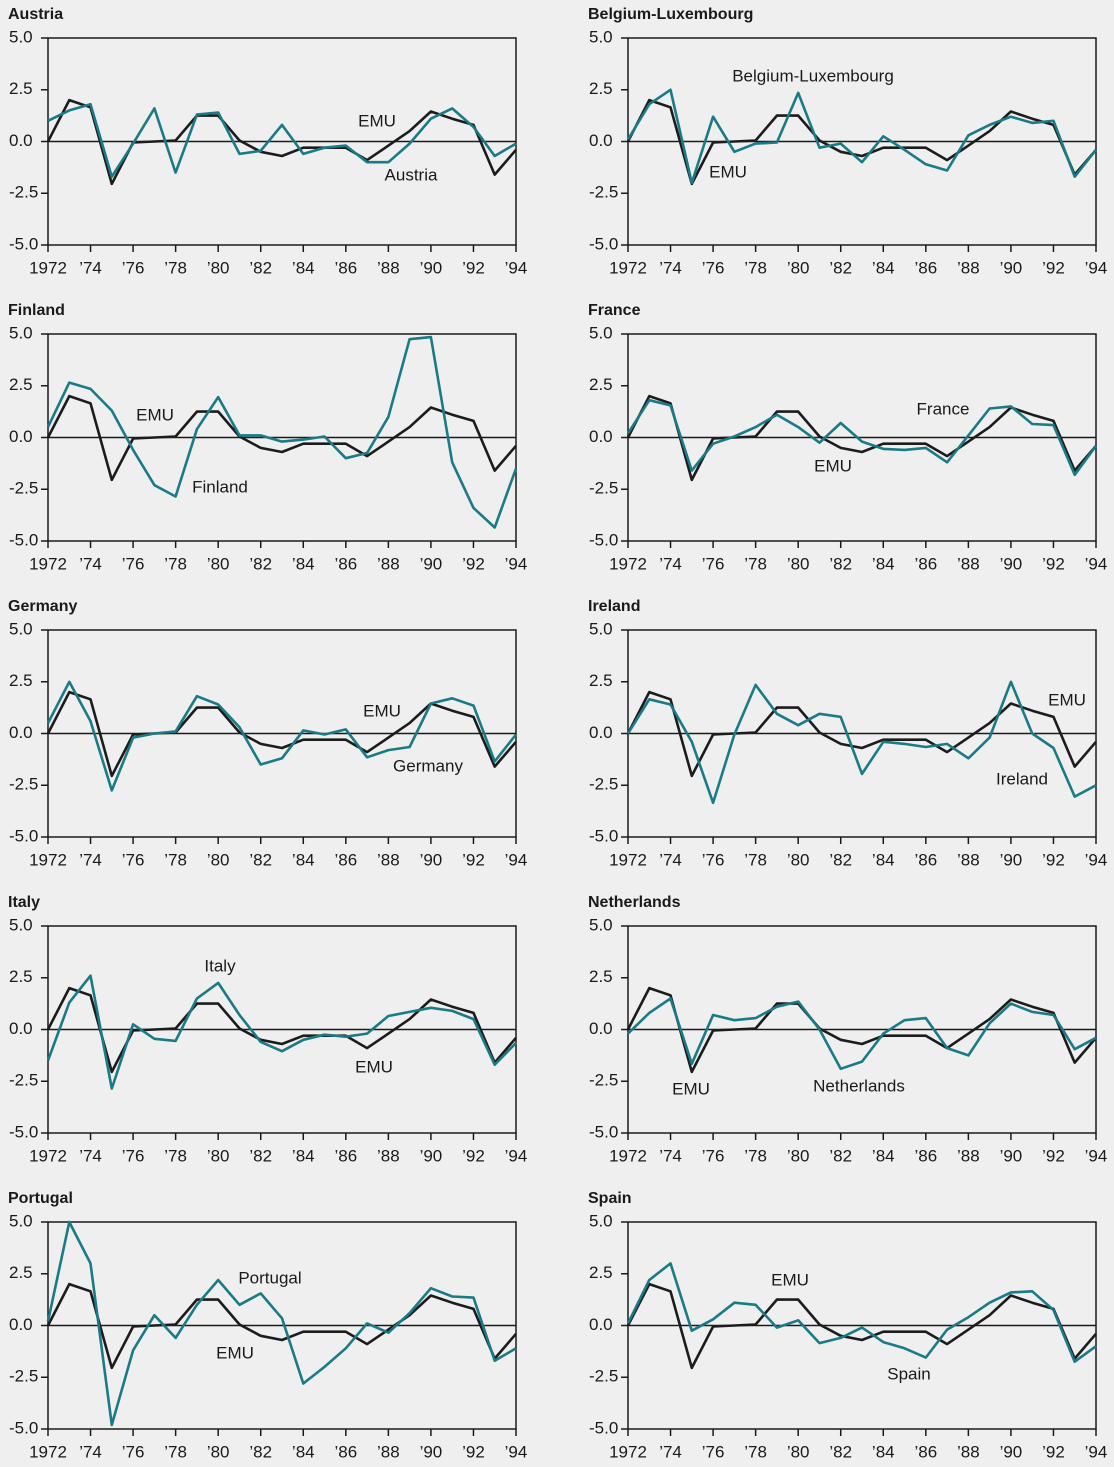 This screenshot has height=1467, width=1114. What do you see at coordinates (908, 1373) in the screenshot?
I see `series-label: Spain` at bounding box center [908, 1373].